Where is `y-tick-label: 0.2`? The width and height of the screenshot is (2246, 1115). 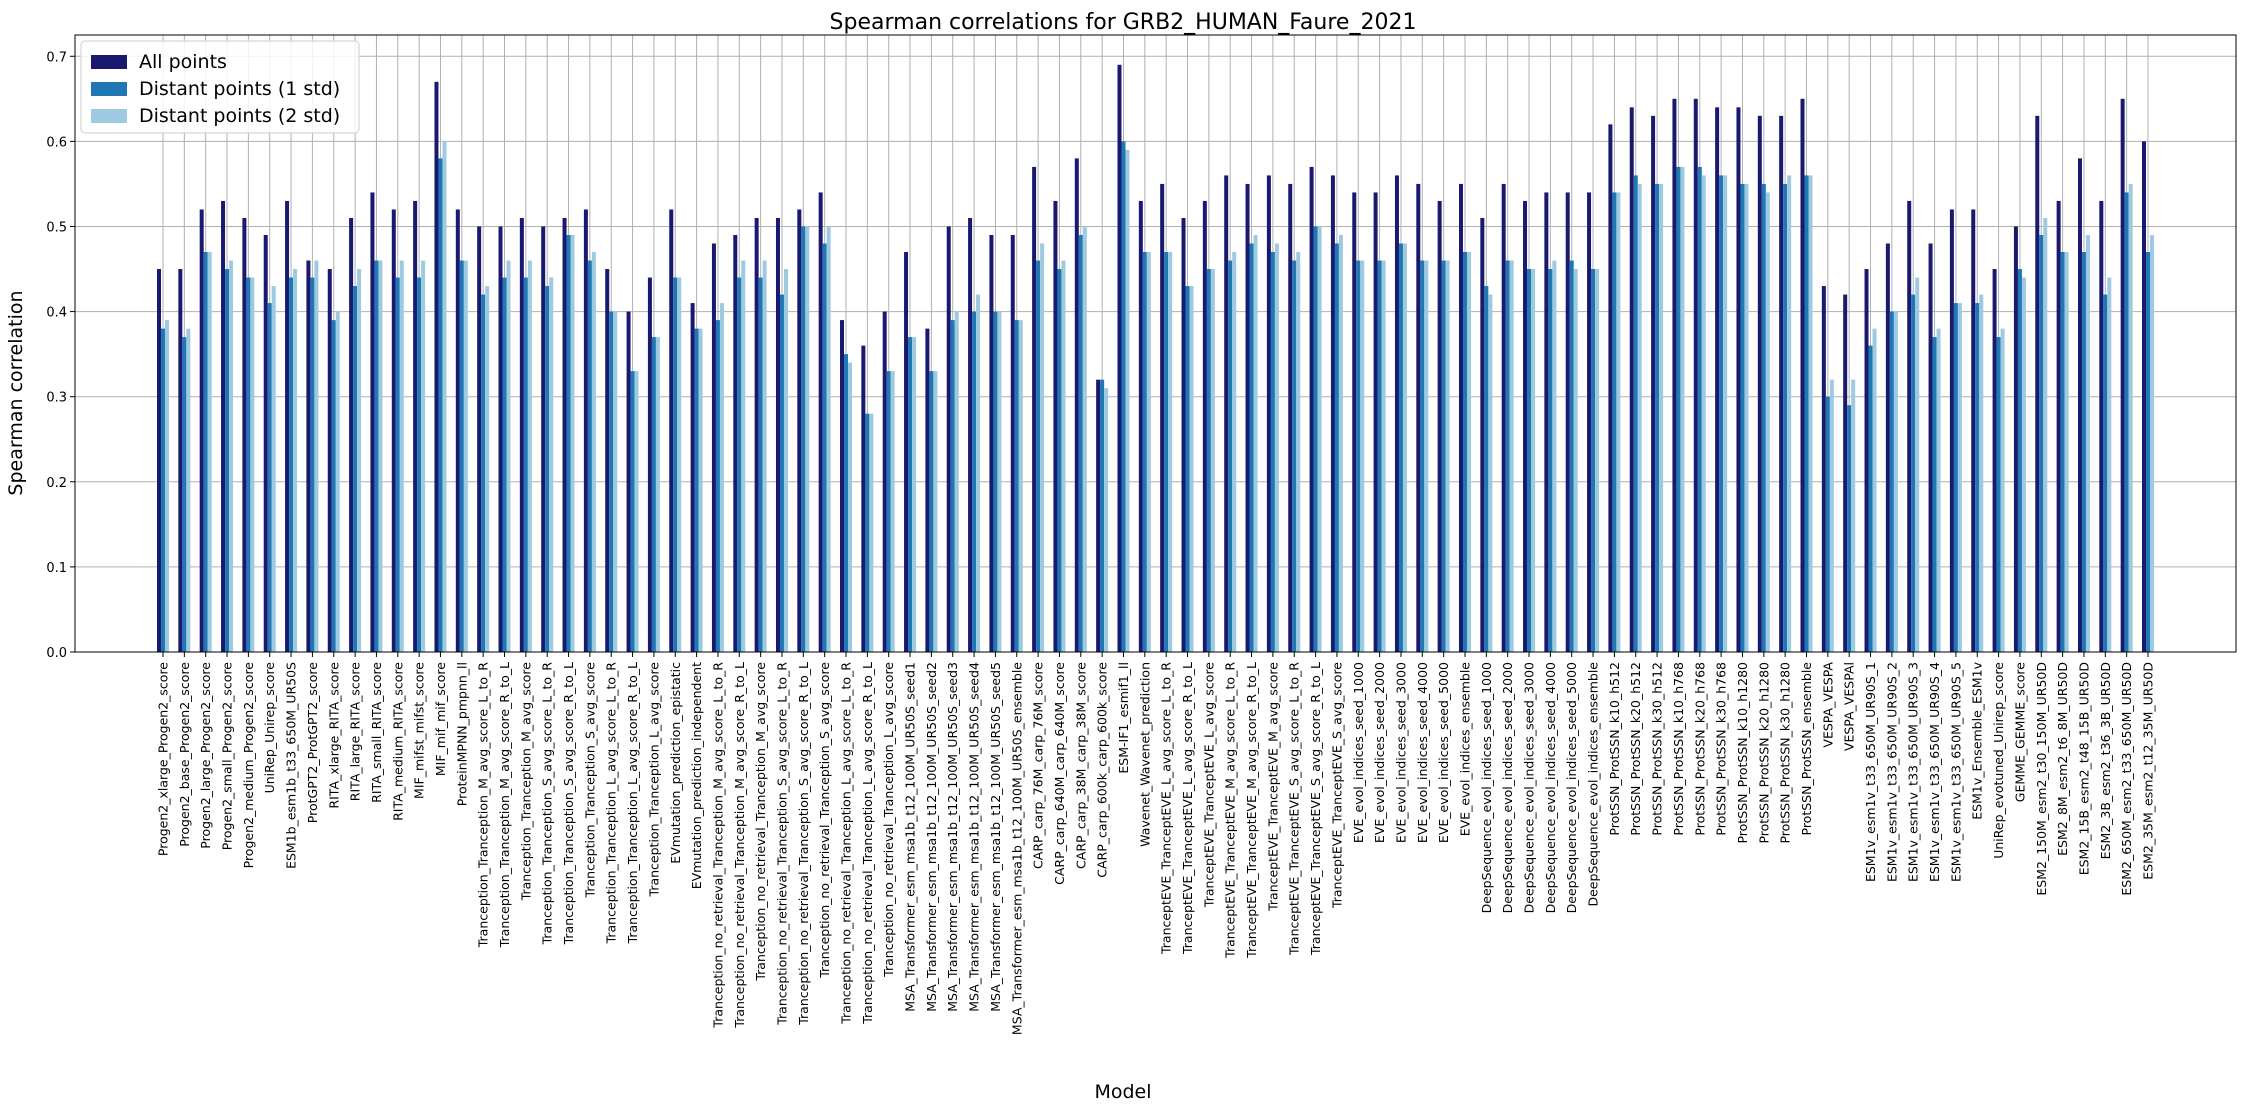 y-tick-label: 0.2 is located at coordinates (56, 483).